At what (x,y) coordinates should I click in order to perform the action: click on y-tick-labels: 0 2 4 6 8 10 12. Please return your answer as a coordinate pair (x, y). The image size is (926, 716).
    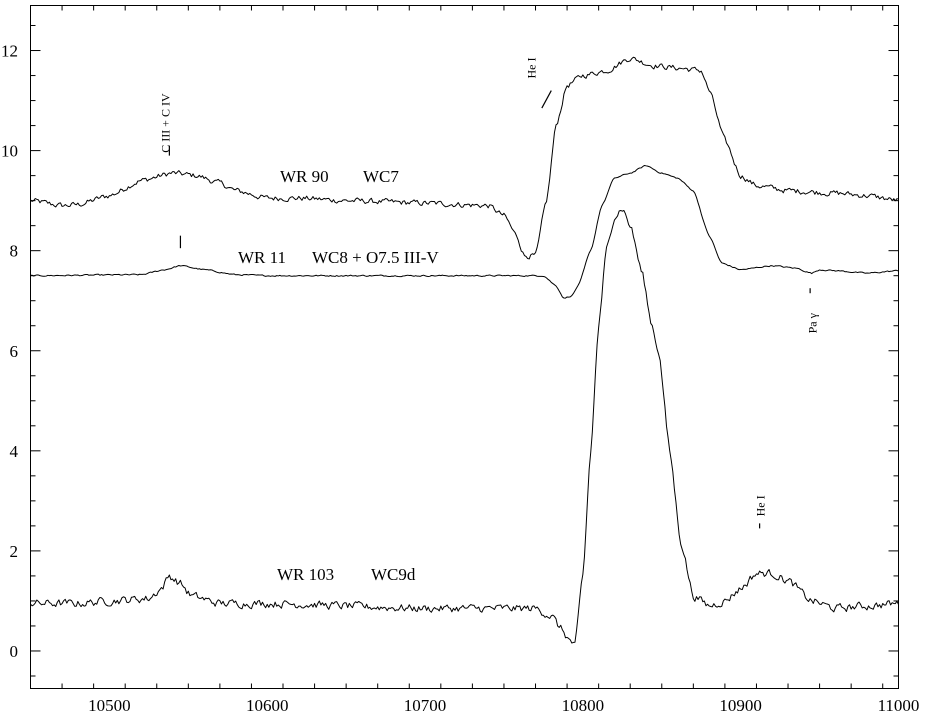
    Looking at the image, I should click on (10, 351).